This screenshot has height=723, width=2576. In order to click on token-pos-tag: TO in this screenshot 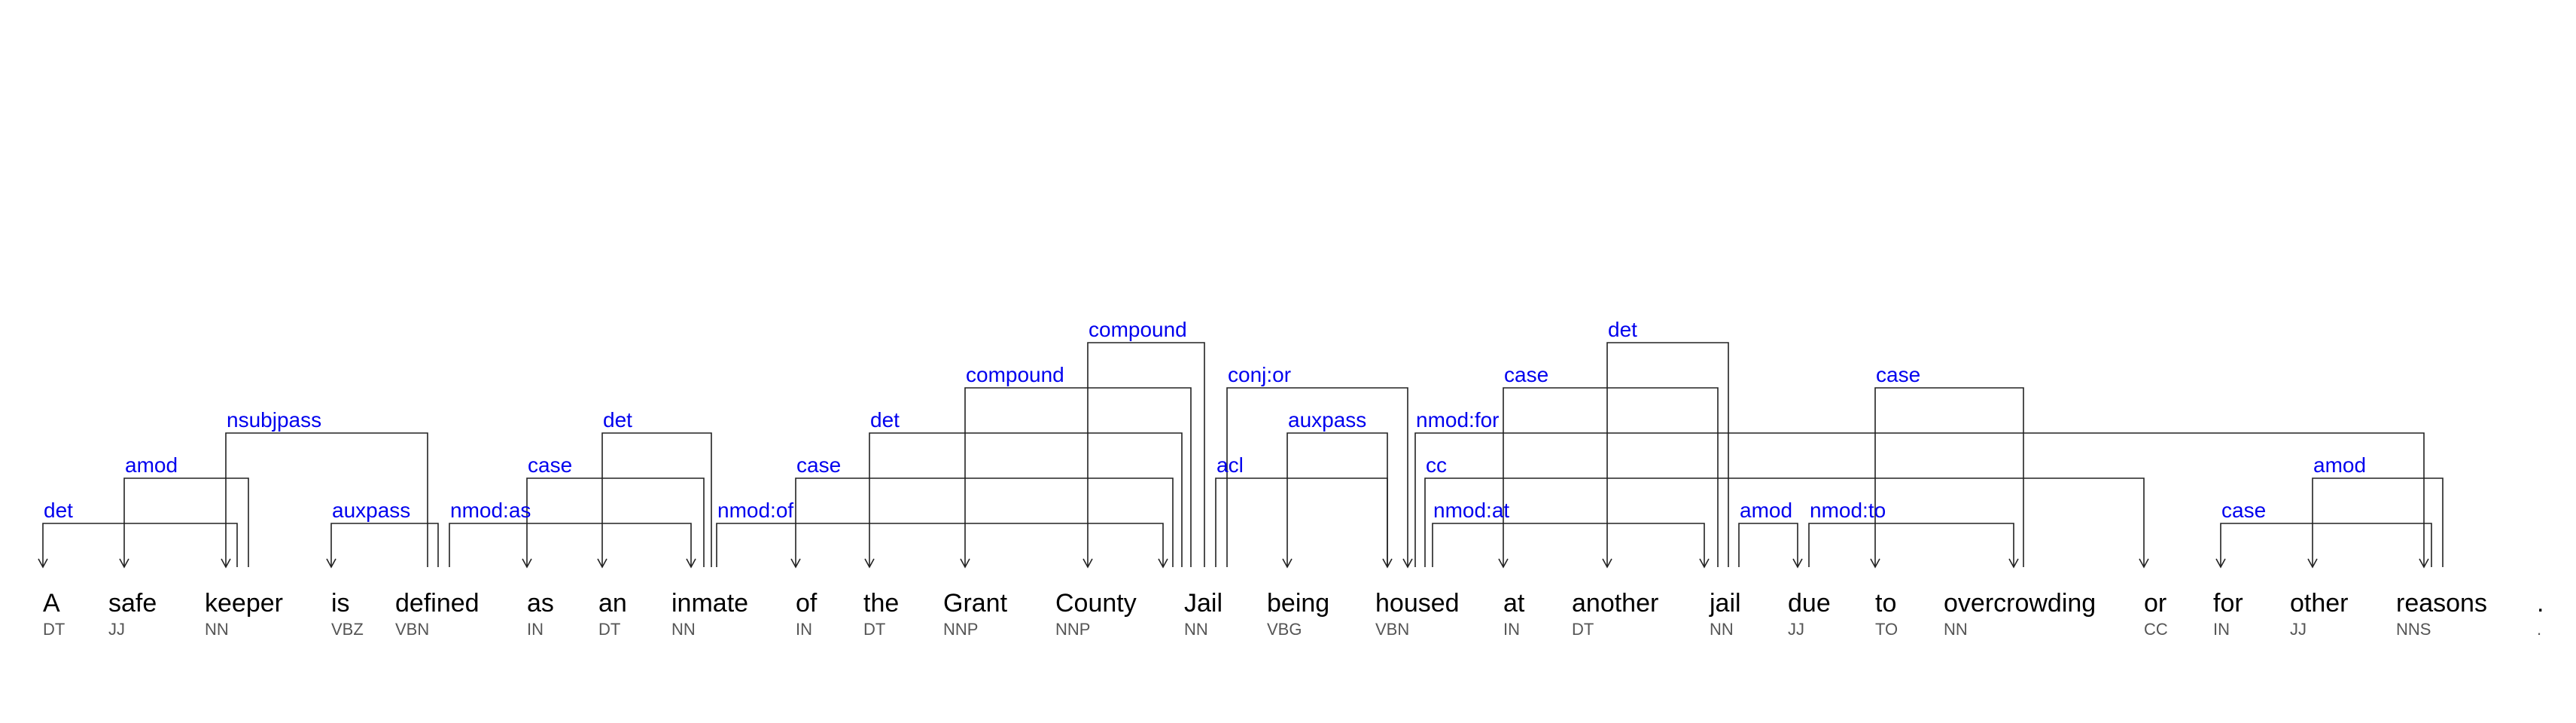, I will do `click(1887, 629)`.